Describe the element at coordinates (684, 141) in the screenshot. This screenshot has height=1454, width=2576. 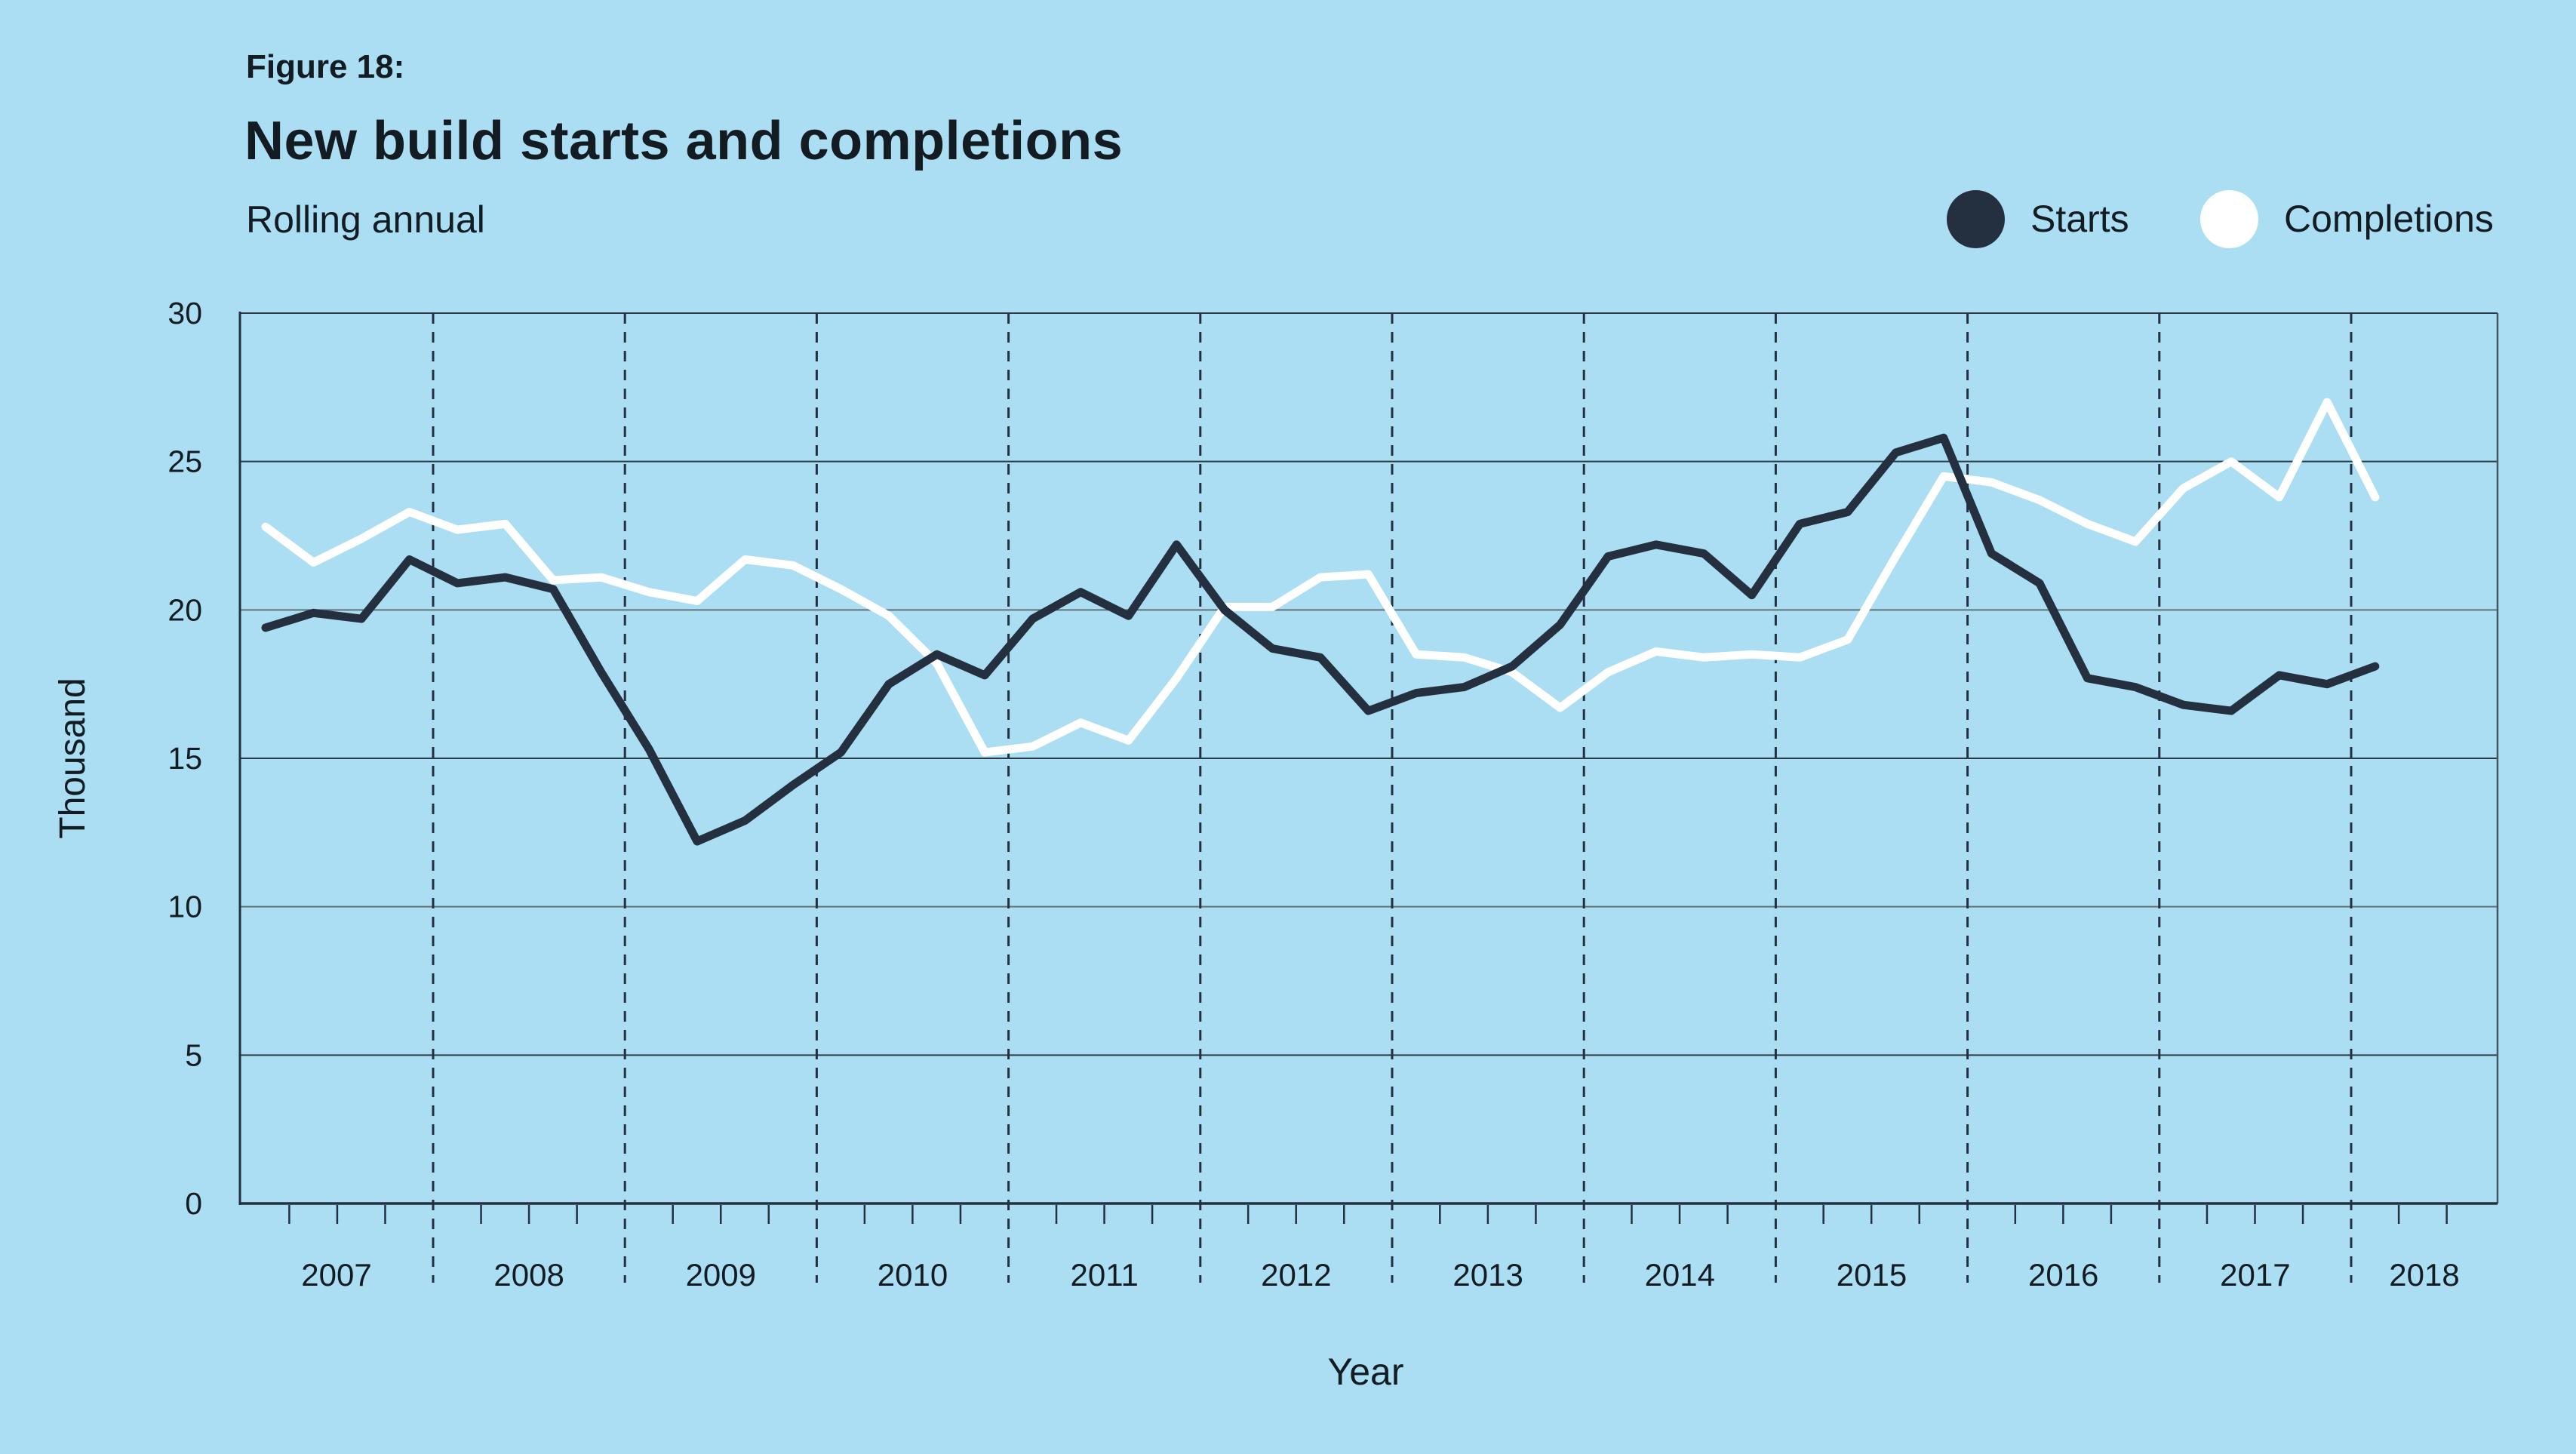
I see `figure-title: New build starts and completions` at that location.